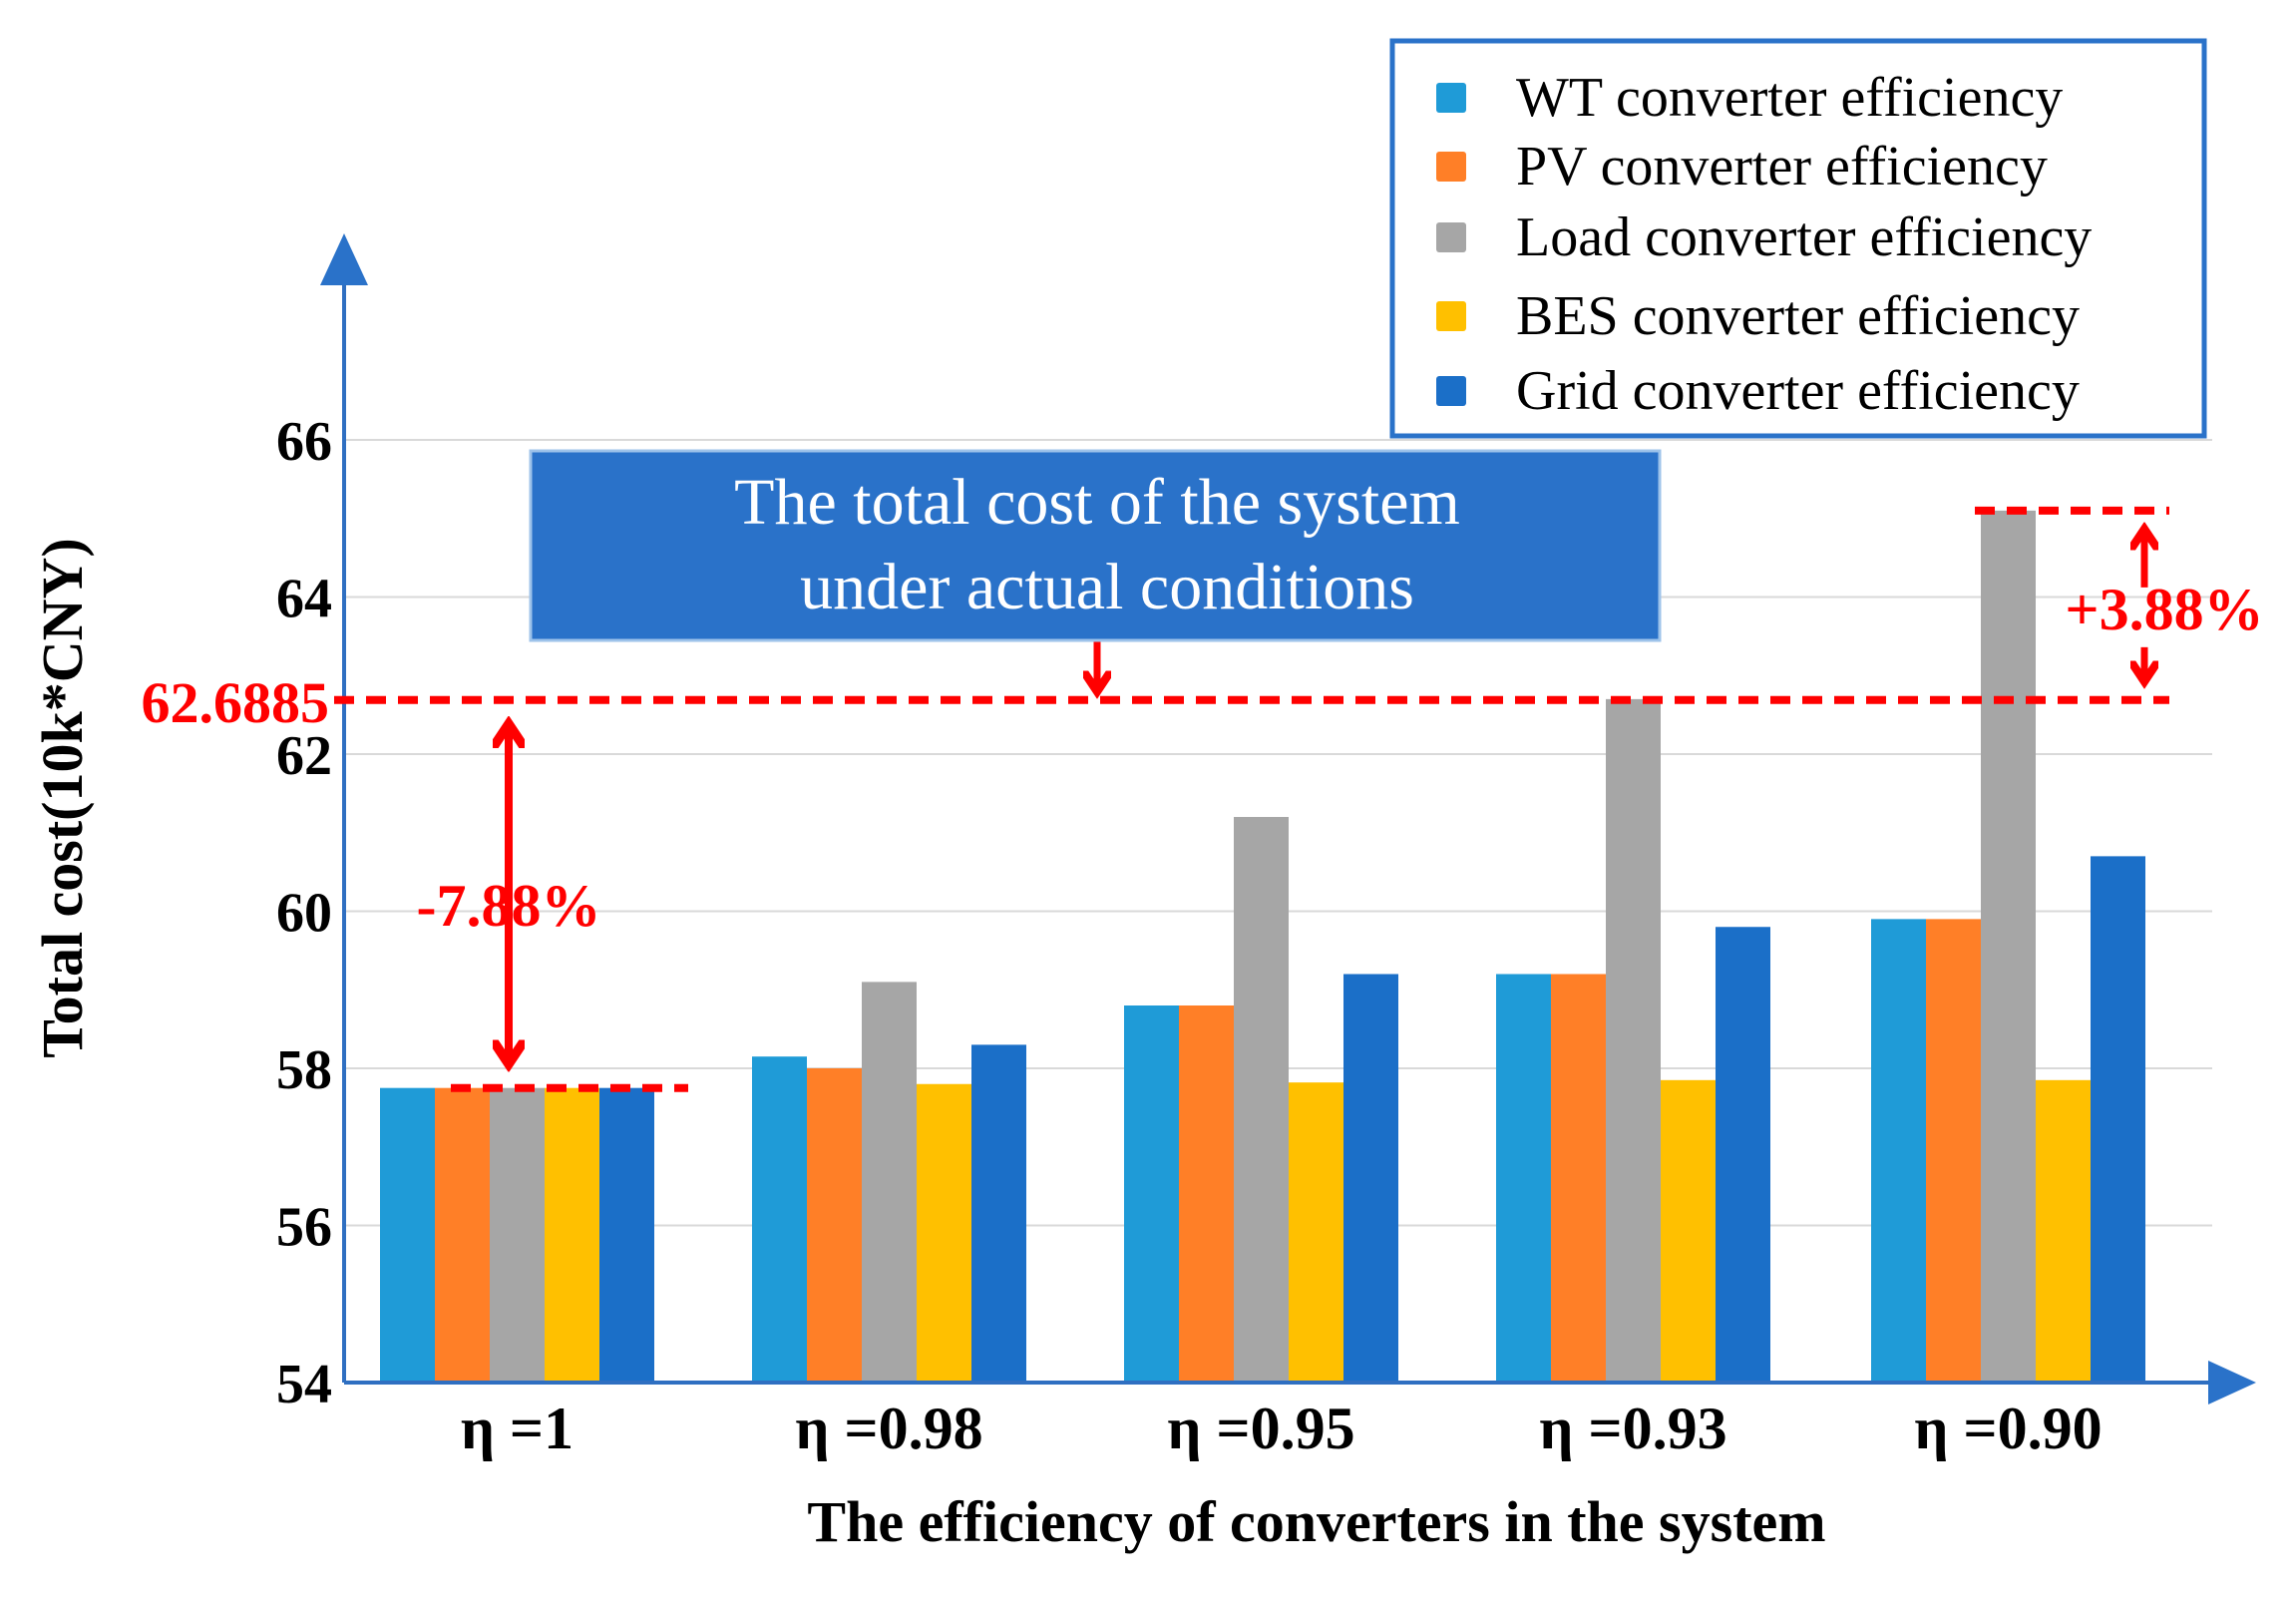 The image size is (2296, 1601). What do you see at coordinates (236, 702) in the screenshot?
I see `reference-value-label: 62.6885` at bounding box center [236, 702].